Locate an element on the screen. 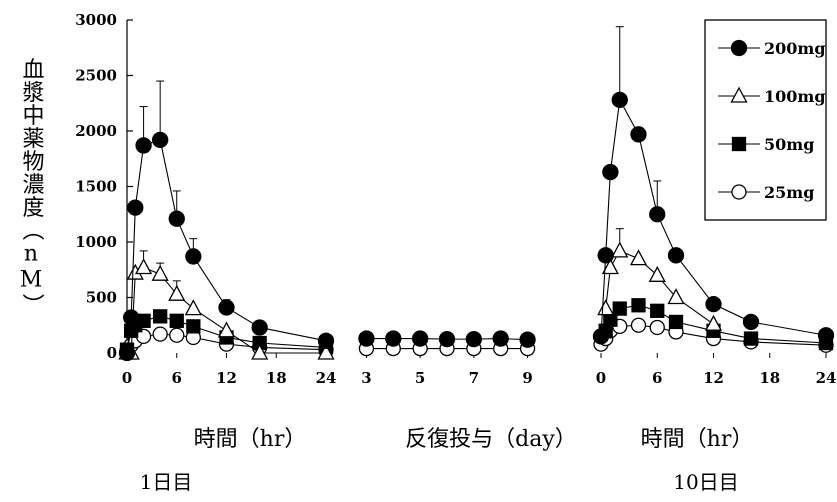  legend-label: 50mg is located at coordinates (789, 144).